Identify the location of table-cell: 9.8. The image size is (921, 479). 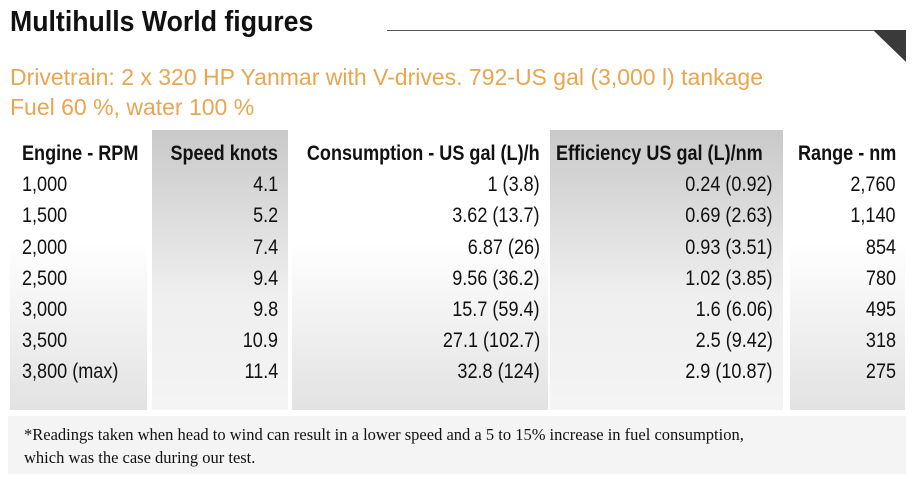
(265, 309).